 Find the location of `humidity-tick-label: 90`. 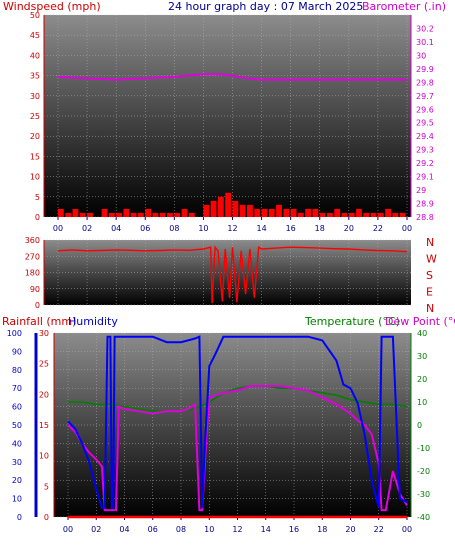

humidity-tick-label: 90 is located at coordinates (17, 351).